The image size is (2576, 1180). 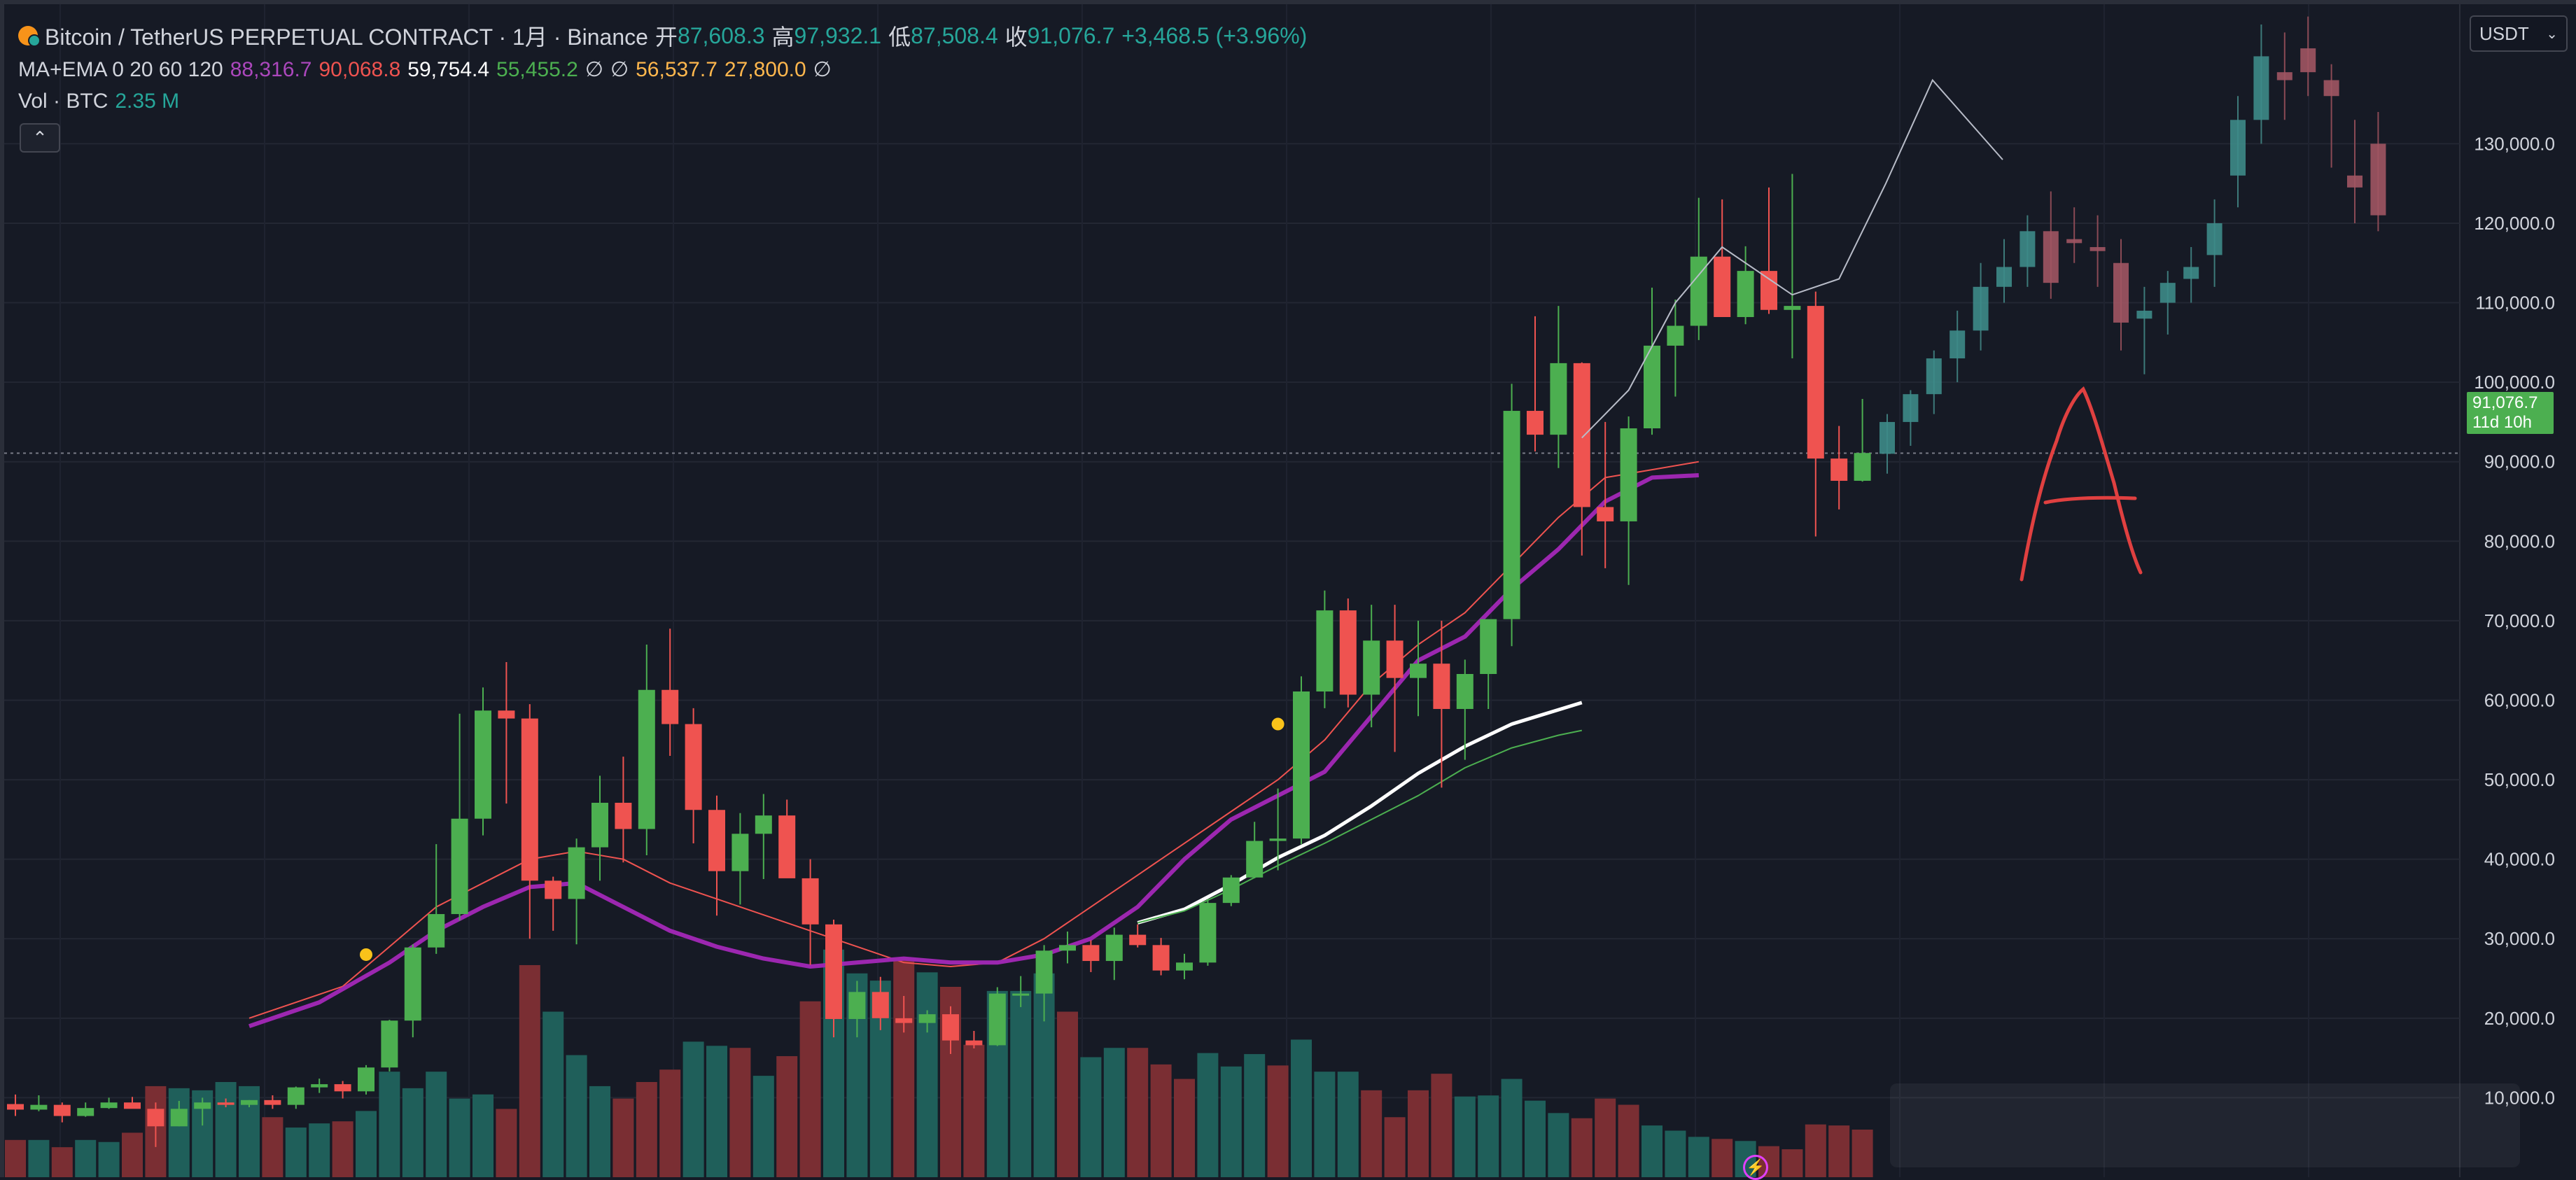 What do you see at coordinates (537, 69) in the screenshot?
I see `indicator-value-4: 55,455.2` at bounding box center [537, 69].